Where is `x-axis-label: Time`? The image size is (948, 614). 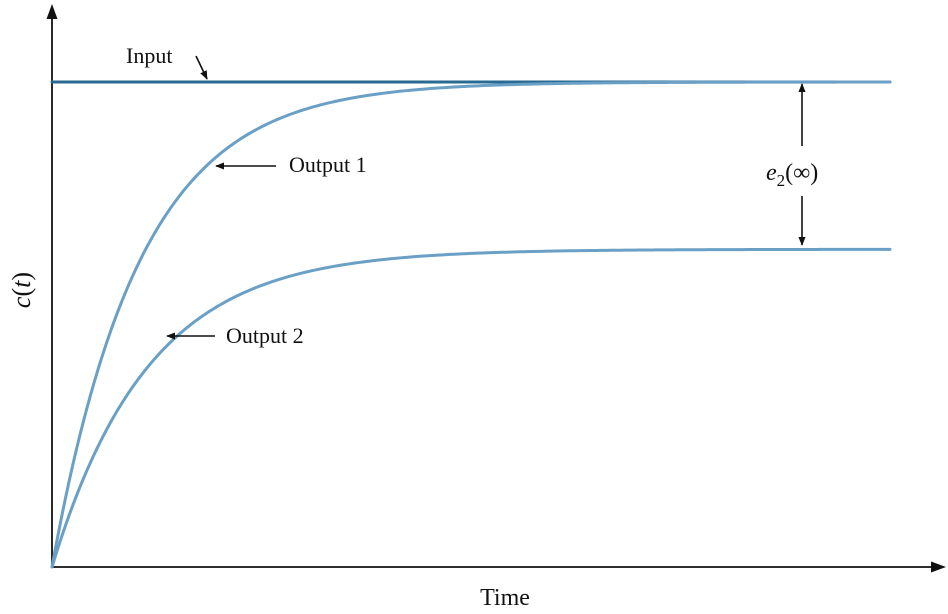 x-axis-label: Time is located at coordinates (505, 598).